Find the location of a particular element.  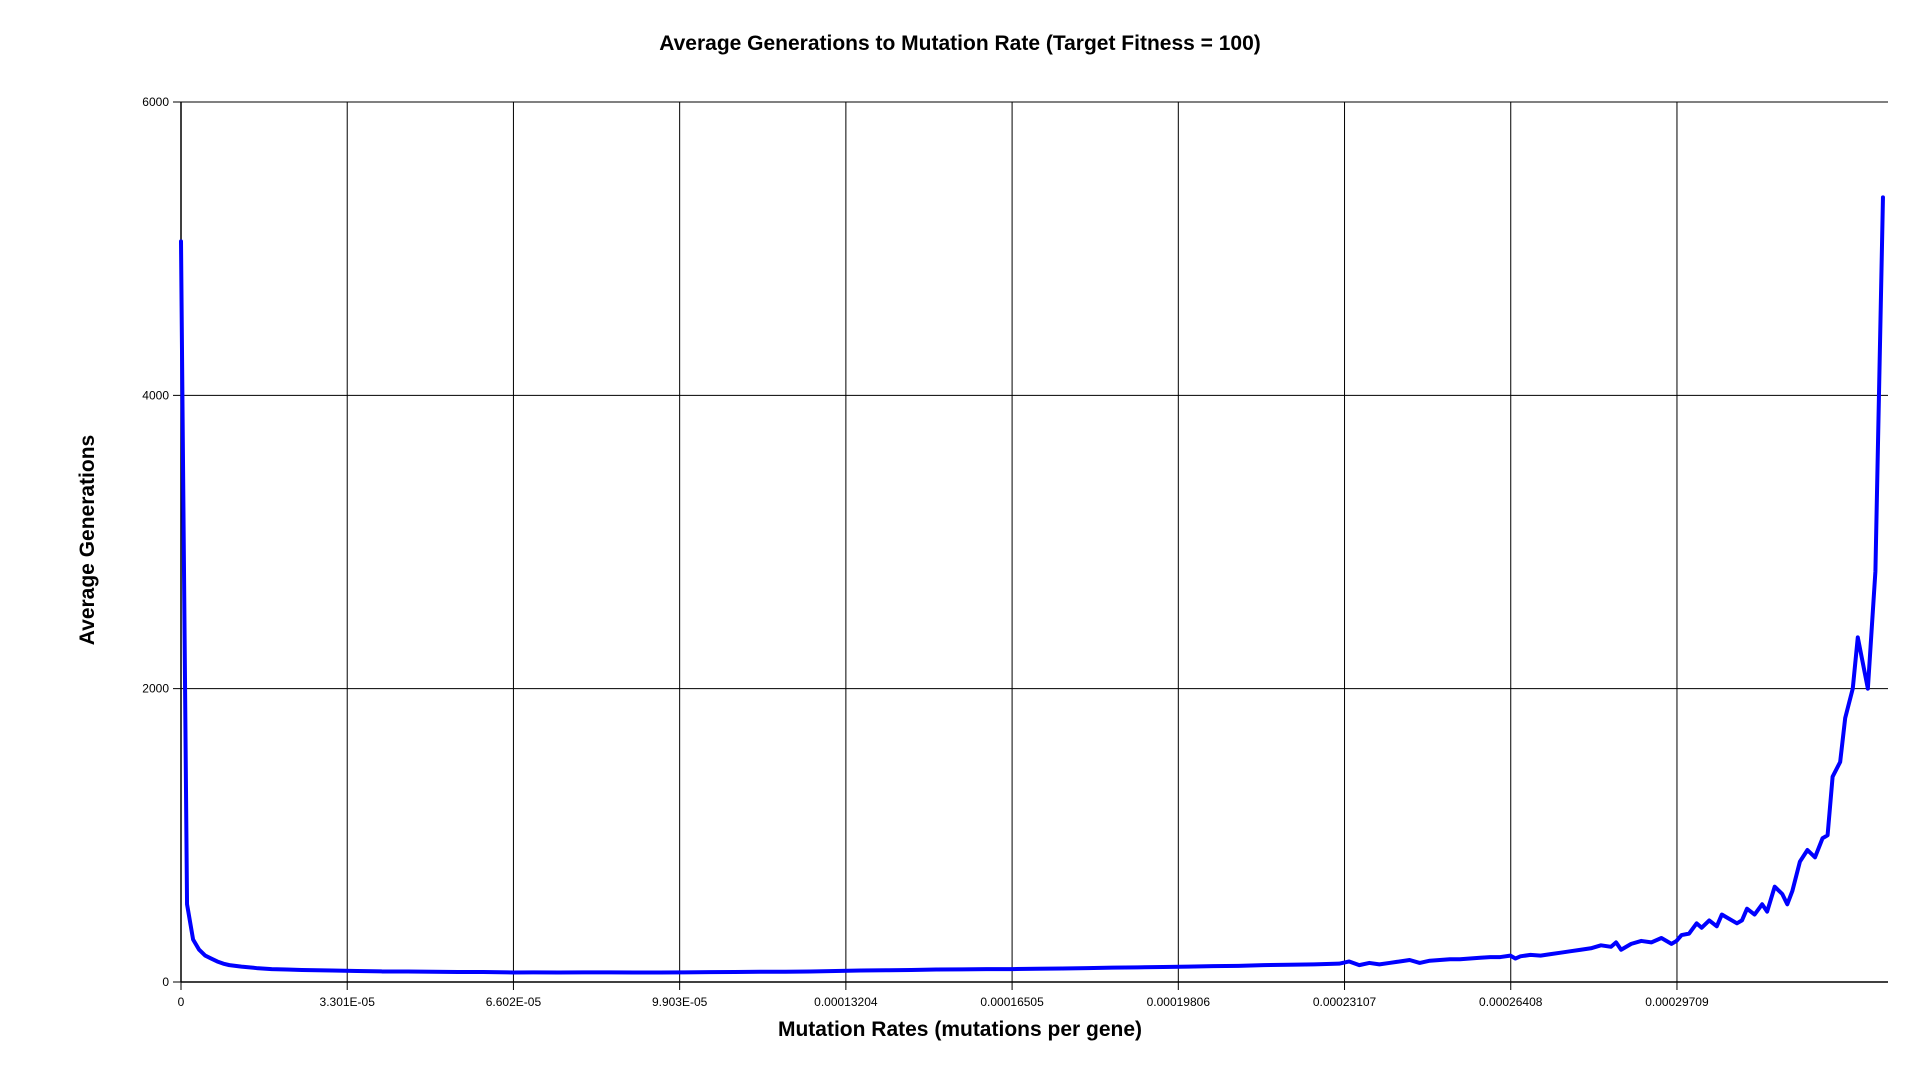

y-tick-label: 4000 is located at coordinates (155, 395).